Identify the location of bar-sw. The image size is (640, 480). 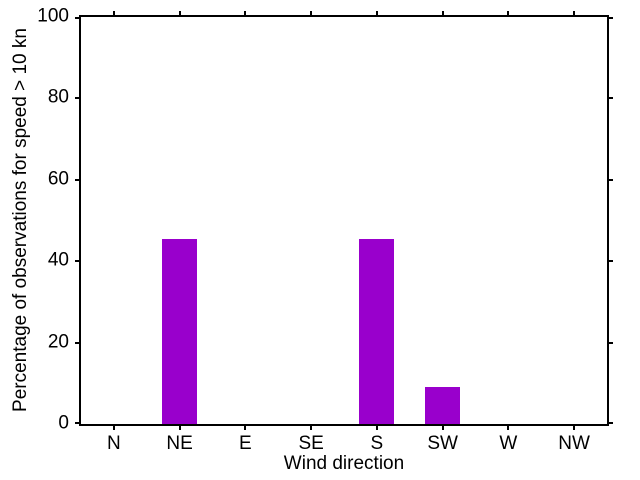
(442, 405).